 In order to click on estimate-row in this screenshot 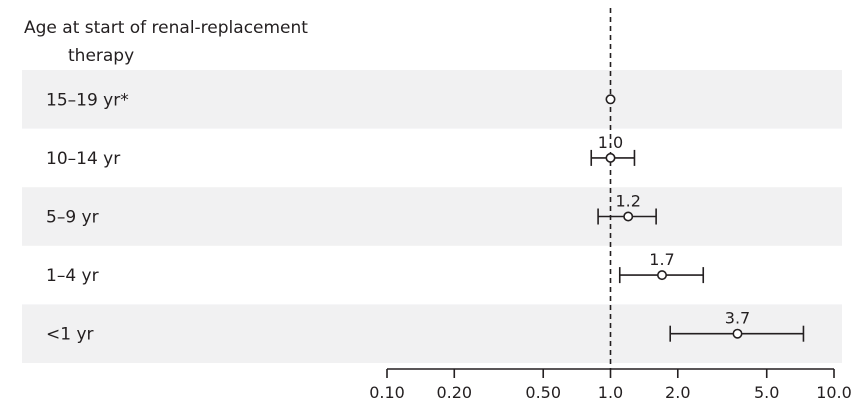, I will do `click(610, 99)`.